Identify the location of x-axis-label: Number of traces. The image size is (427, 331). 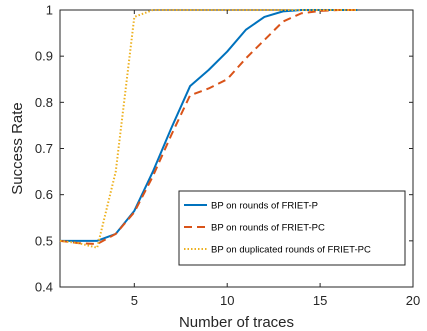
(236, 322).